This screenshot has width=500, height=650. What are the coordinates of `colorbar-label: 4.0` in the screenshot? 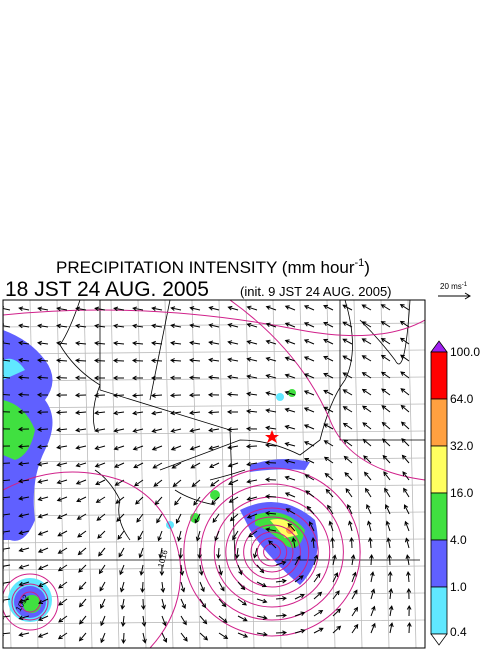 It's located at (458, 540).